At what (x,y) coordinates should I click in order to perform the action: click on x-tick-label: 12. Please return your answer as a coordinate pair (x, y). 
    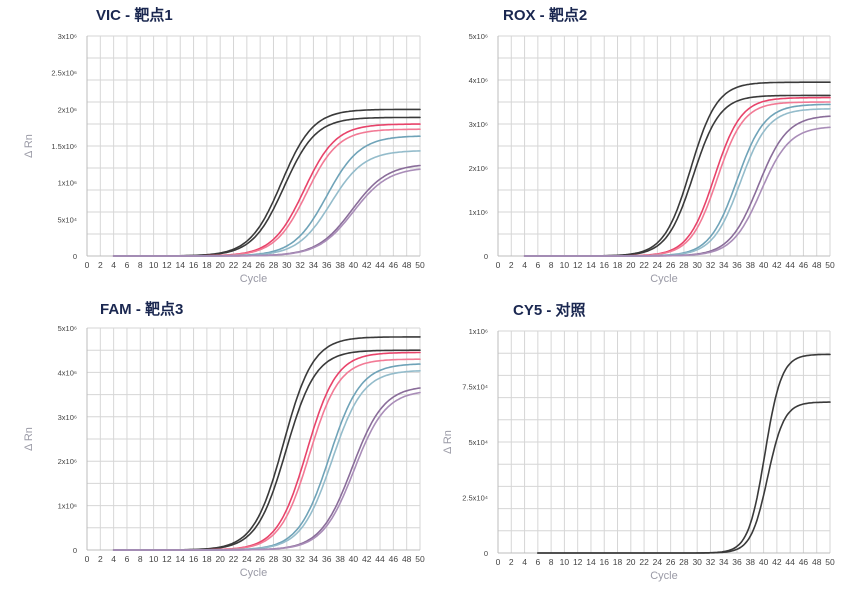
    Looking at the image, I should click on (167, 265).